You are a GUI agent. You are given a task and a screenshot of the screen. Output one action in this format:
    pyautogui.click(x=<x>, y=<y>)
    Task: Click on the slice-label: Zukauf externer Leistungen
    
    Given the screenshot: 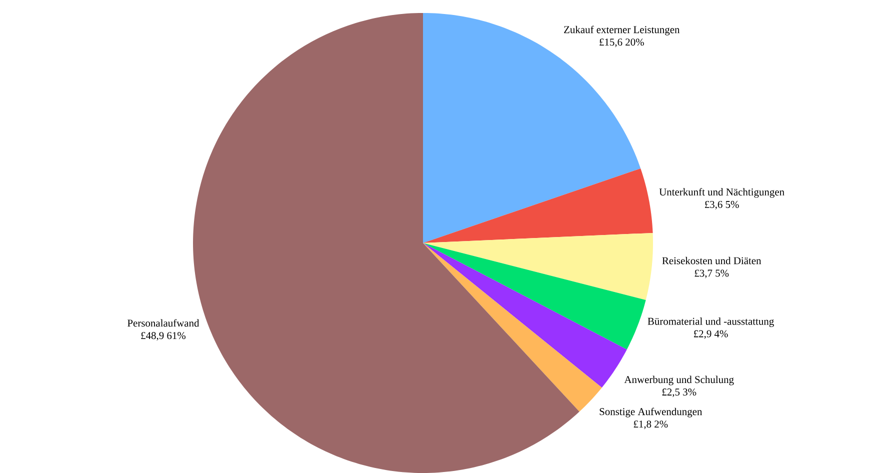 What is the action you would take?
    pyautogui.click(x=622, y=31)
    